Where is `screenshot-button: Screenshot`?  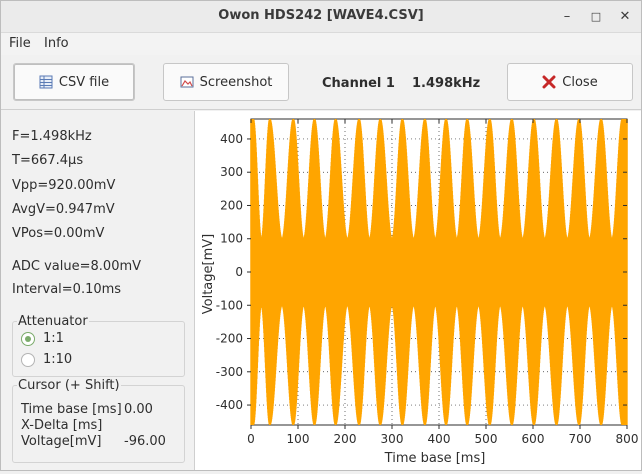 screenshot-button: Screenshot is located at coordinates (226, 82).